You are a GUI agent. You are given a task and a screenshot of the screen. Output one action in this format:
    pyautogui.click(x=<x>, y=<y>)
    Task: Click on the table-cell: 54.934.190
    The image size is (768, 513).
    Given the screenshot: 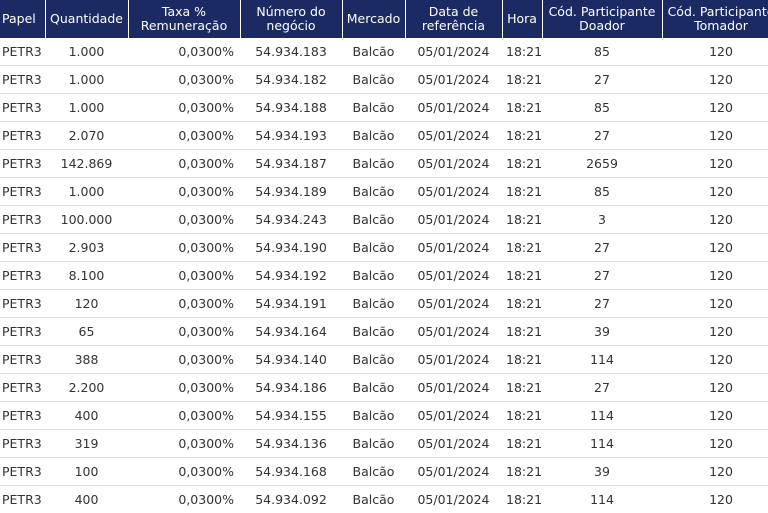 What is the action you would take?
    pyautogui.click(x=291, y=247)
    